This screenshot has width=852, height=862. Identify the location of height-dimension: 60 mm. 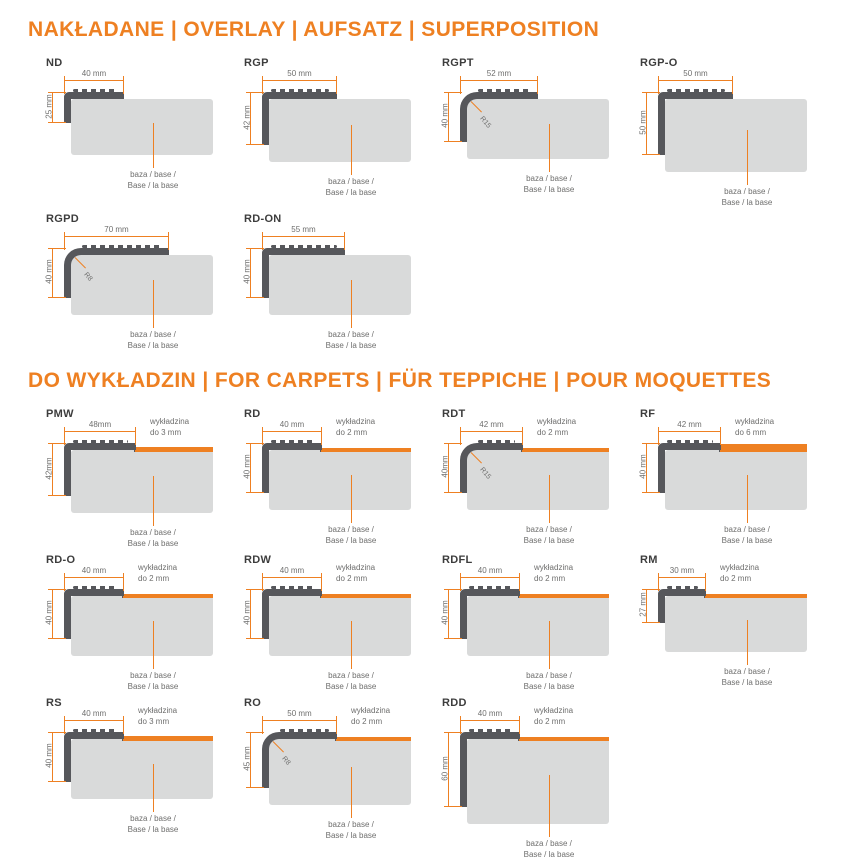
(451, 769).